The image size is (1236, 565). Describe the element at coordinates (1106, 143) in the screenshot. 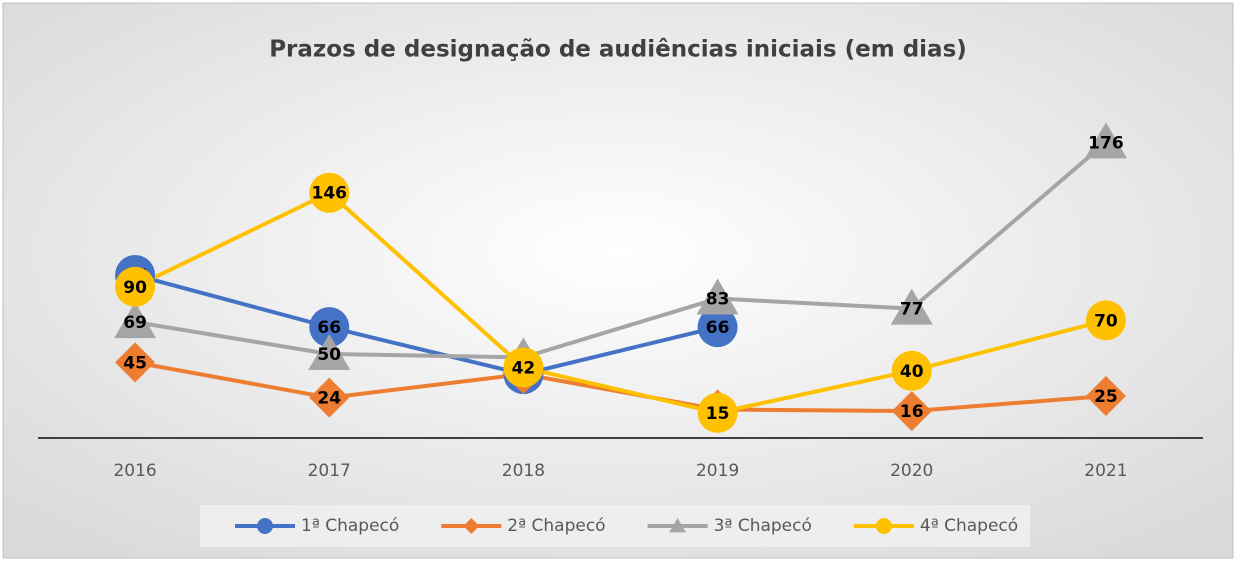

I see `data-label: 176` at that location.